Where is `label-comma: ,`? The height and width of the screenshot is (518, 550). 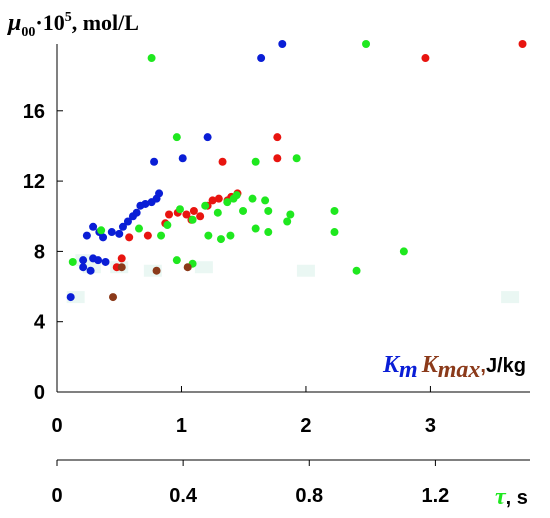 label-comma: , is located at coordinates (483, 366).